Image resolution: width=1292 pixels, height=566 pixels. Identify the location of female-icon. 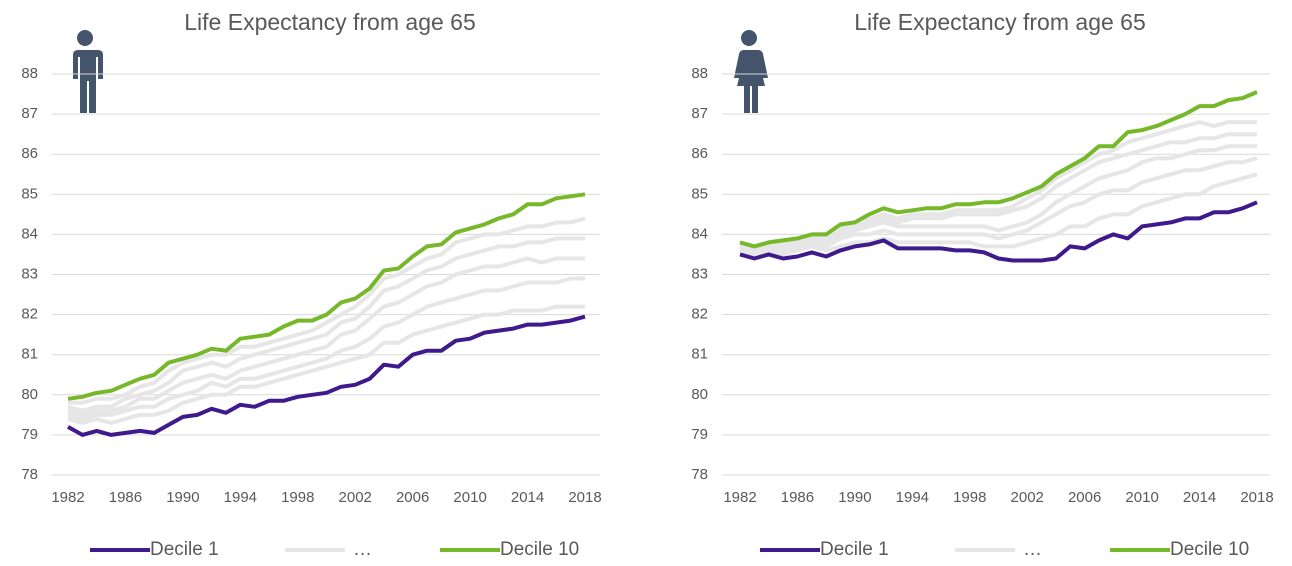
(751, 71).